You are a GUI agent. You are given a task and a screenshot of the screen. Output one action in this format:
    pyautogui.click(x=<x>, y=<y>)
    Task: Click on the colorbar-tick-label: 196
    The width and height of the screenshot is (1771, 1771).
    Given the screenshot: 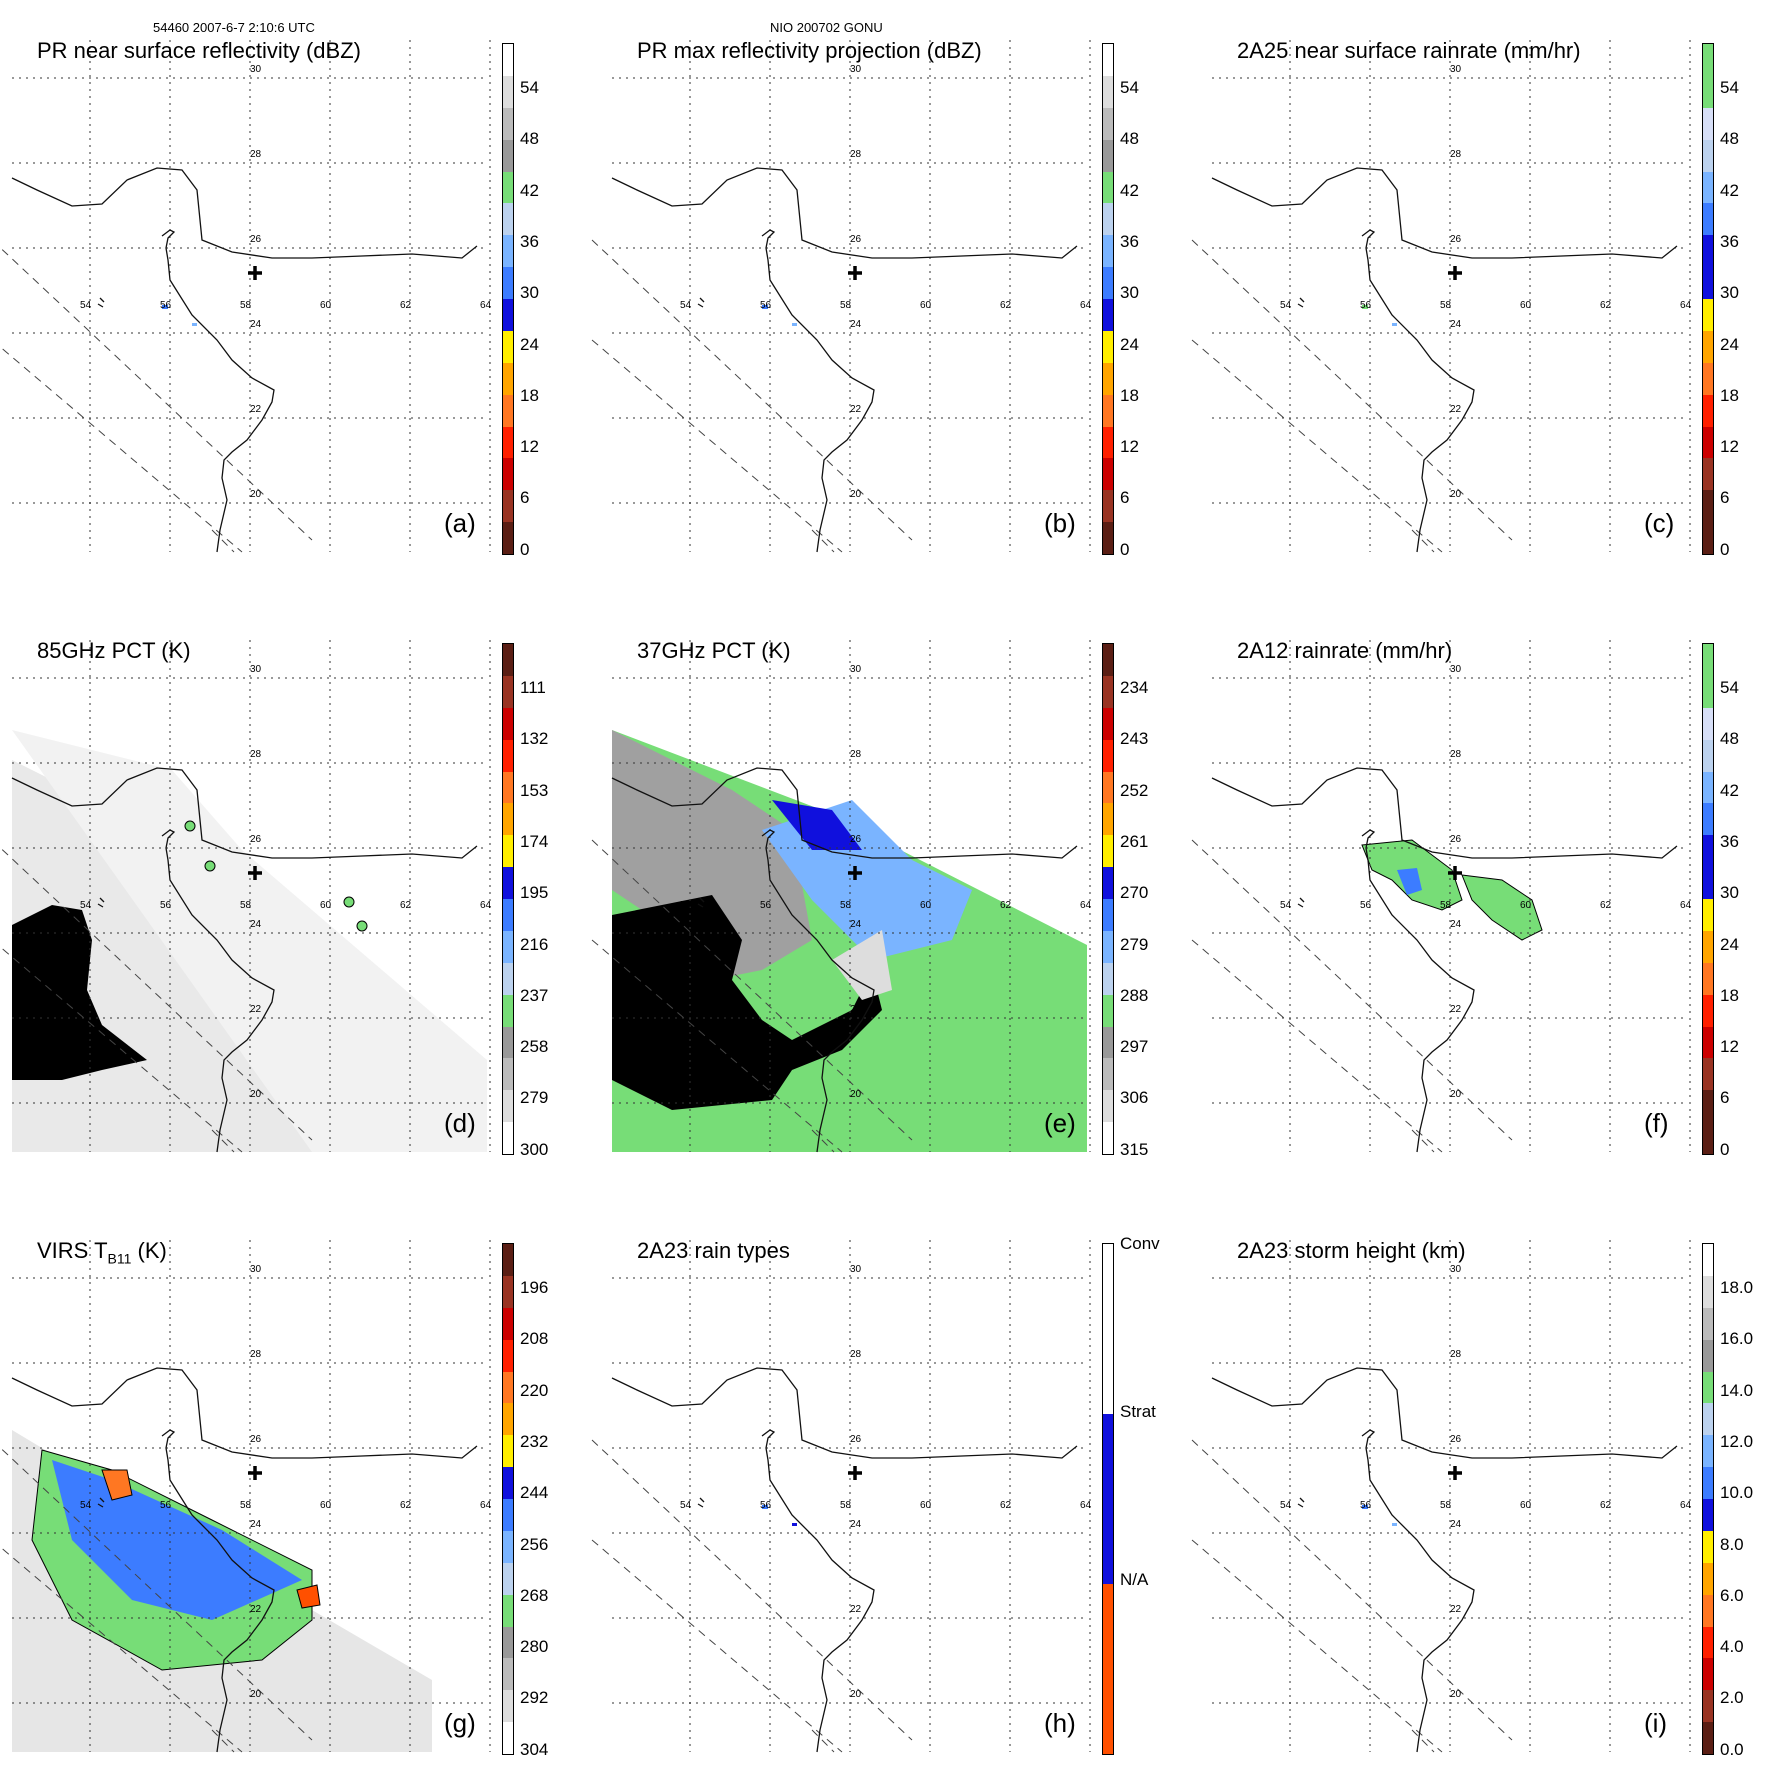 What is the action you would take?
    pyautogui.click(x=534, y=1287)
    